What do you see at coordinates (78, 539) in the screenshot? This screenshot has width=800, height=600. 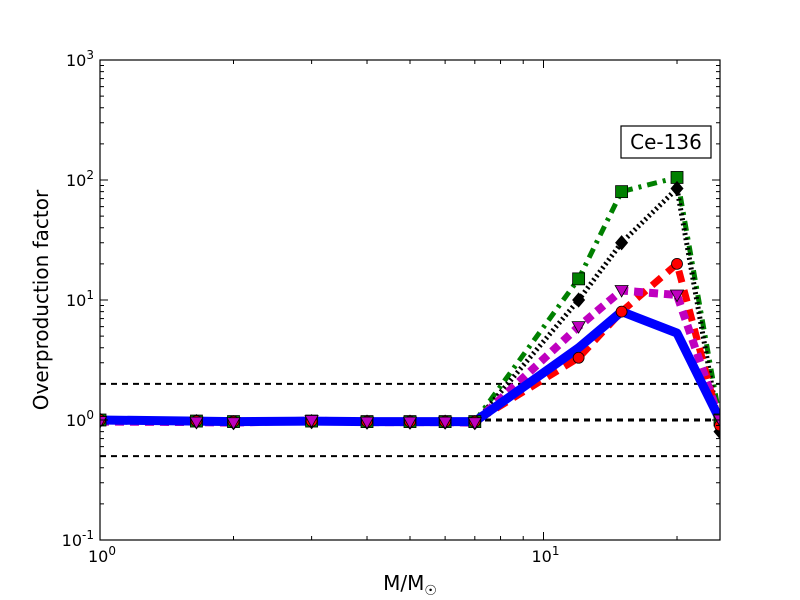 I see `y-tick-label: 10⁻¹` at bounding box center [78, 539].